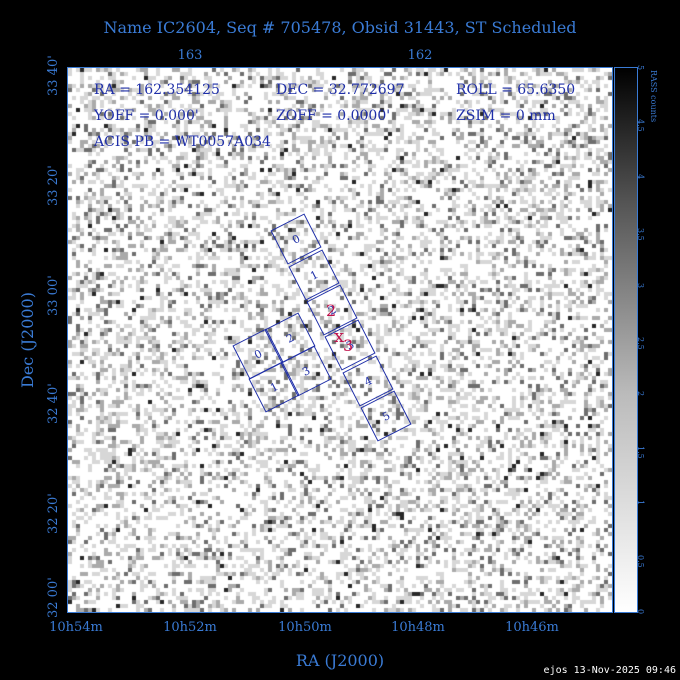 The image size is (680, 680). Describe the element at coordinates (640, 503) in the screenshot. I see `colorbar-tick-label: 1` at that location.